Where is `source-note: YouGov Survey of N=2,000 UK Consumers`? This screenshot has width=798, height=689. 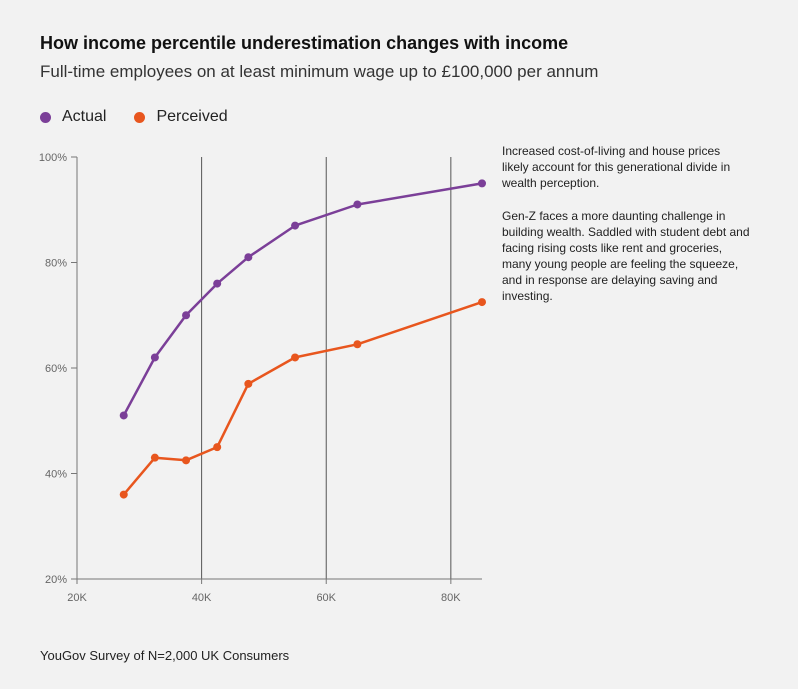 source-note: YouGov Survey of N=2,000 UK Consumers is located at coordinates (165, 655).